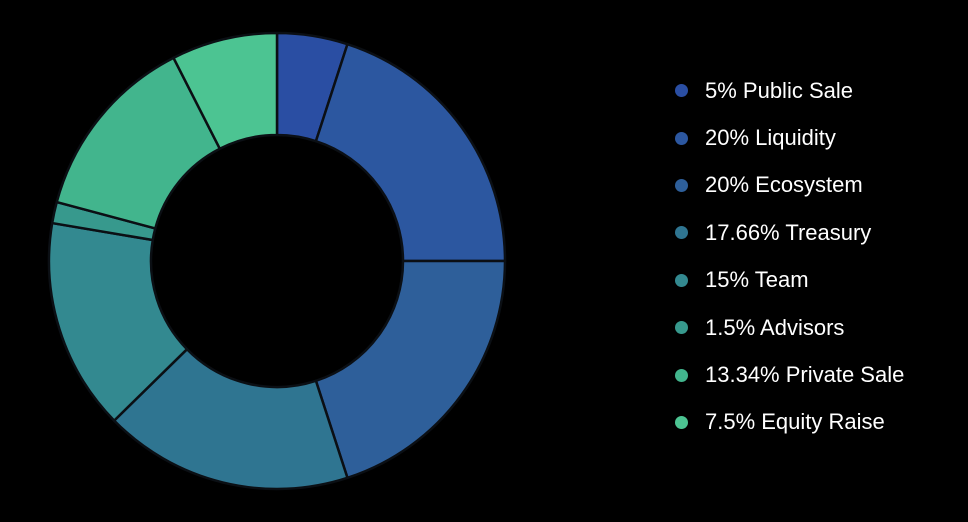 The width and height of the screenshot is (968, 522). I want to click on legend-label: 20% Ecosystem, so click(784, 185).